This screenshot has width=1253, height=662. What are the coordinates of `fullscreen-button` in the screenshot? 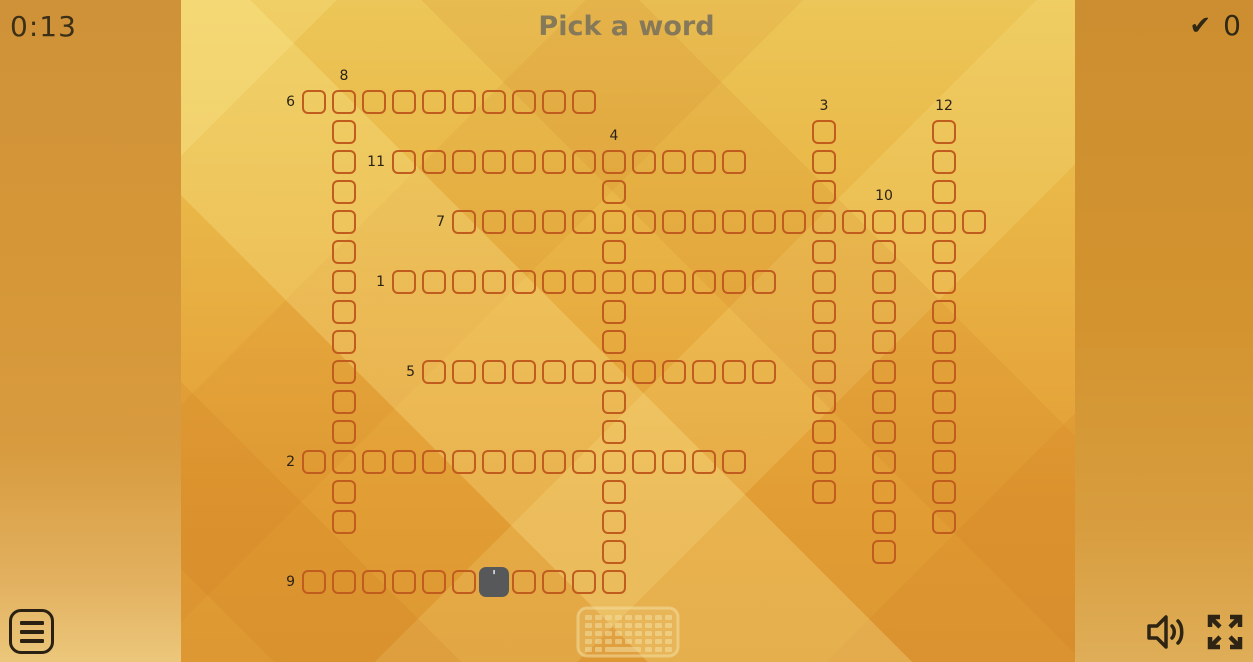 It's located at (1225, 632).